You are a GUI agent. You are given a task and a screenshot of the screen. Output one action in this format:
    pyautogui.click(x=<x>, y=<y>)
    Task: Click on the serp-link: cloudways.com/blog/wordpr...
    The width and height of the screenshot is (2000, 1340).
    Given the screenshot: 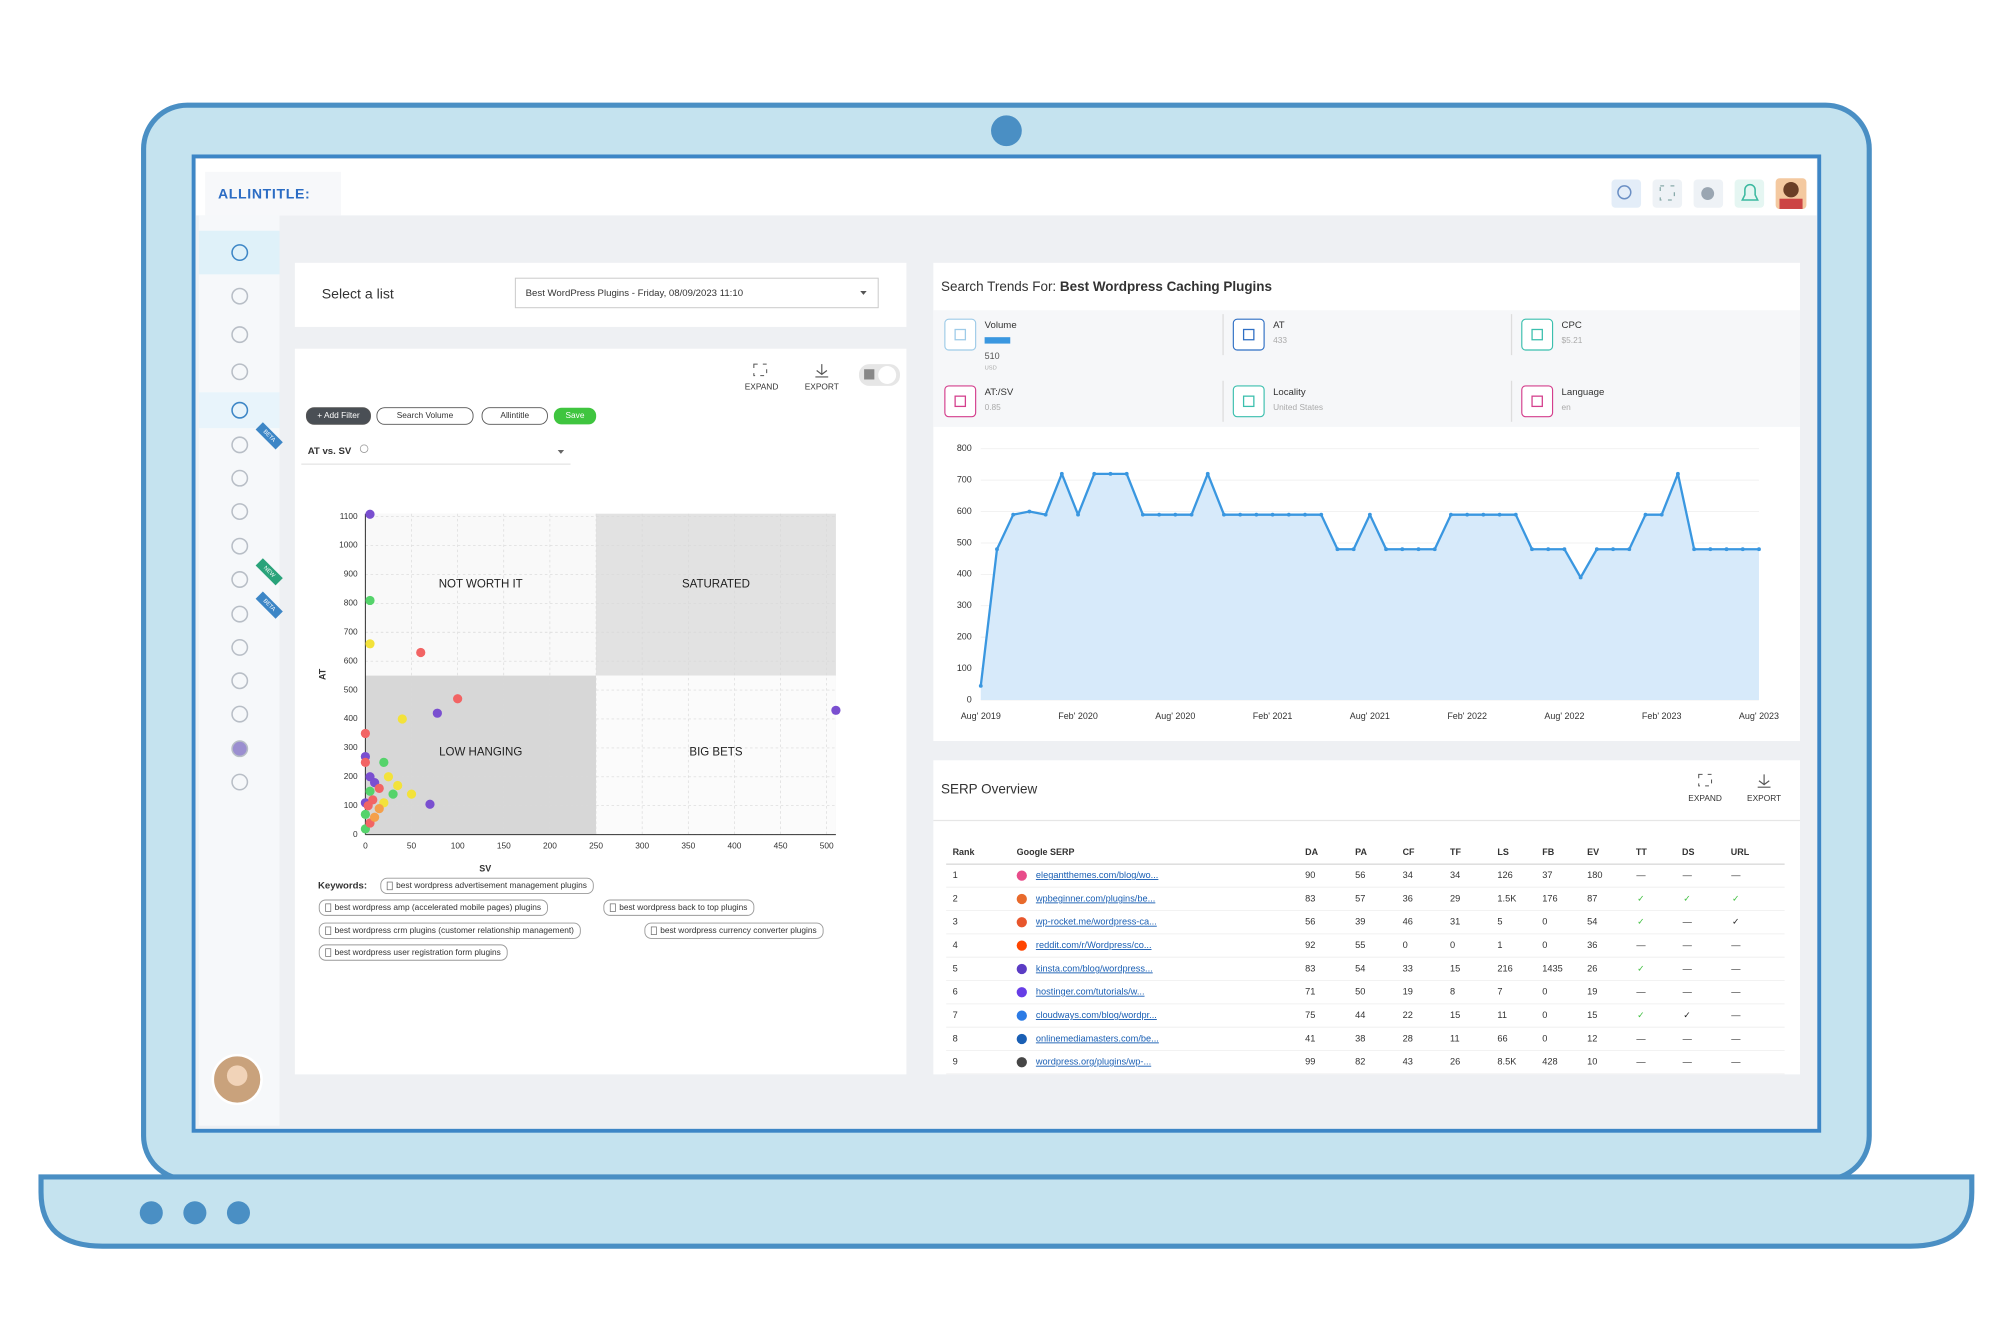 What is the action you would take?
    pyautogui.click(x=1096, y=1015)
    